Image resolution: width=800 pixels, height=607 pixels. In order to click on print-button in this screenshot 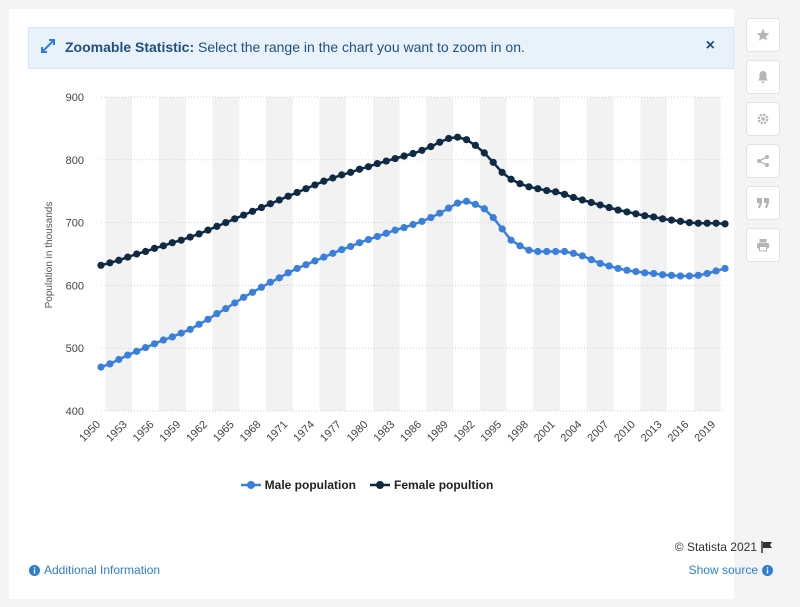, I will do `click(763, 245)`.